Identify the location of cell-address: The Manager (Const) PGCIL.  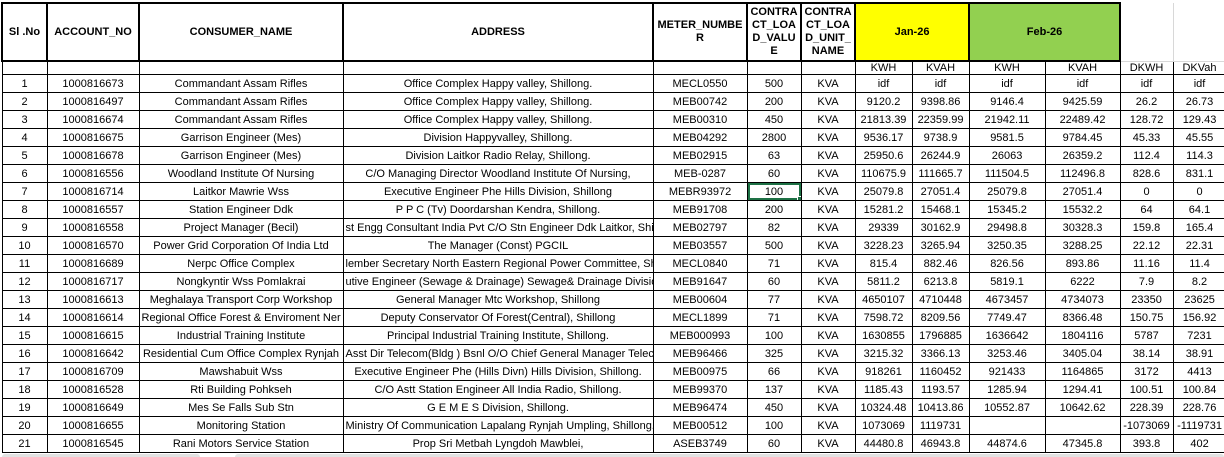
(498, 245).